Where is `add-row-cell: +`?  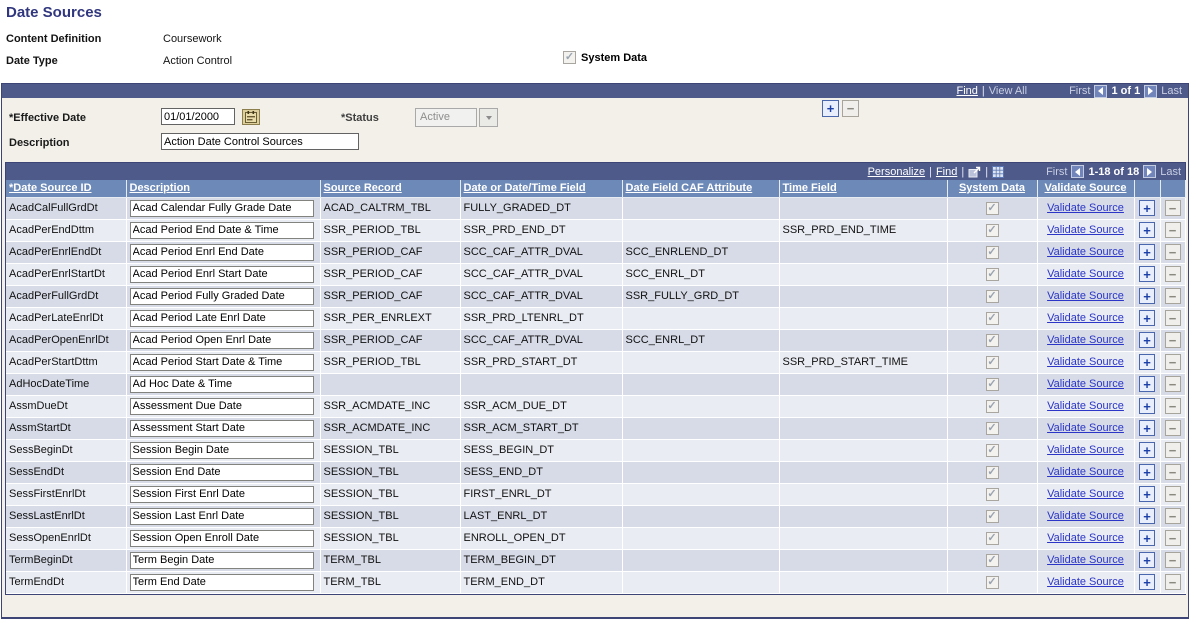 add-row-cell: + is located at coordinates (1147, 450).